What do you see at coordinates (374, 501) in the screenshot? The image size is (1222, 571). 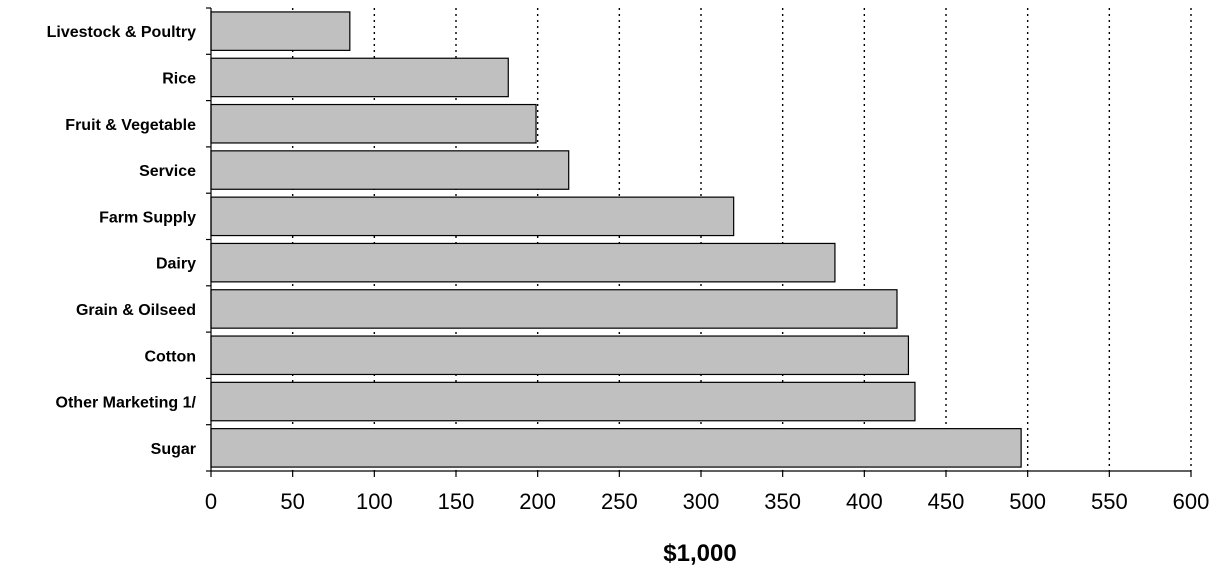 I see `x-tick-label: 100` at bounding box center [374, 501].